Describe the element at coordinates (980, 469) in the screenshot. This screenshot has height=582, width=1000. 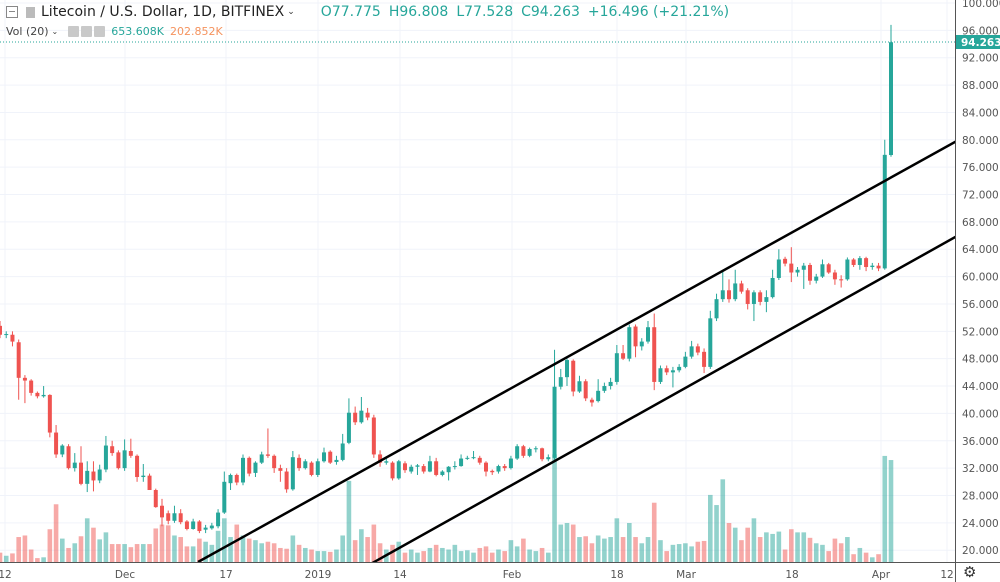
I see `price-tick-label: 32.000` at that location.